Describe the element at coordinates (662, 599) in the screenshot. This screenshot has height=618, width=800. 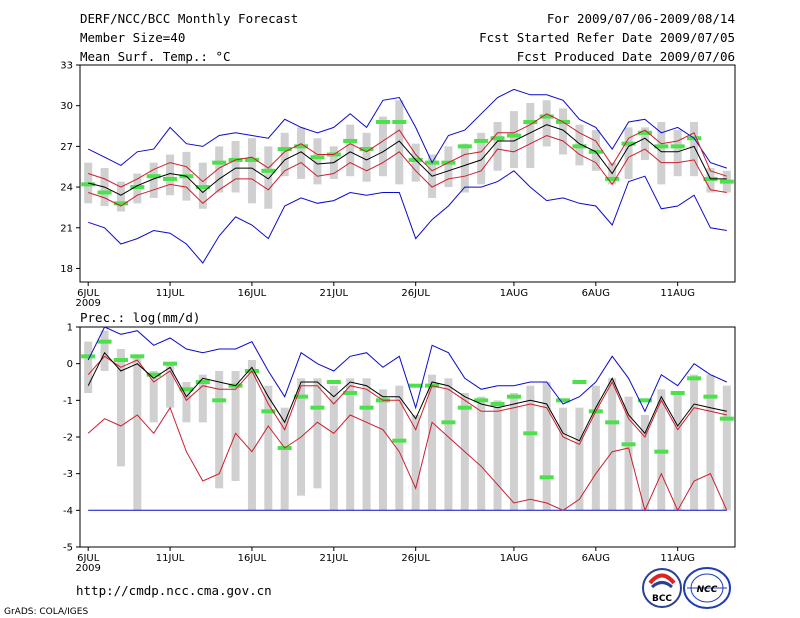
I see `bcc-logo-text: BCC` at that location.